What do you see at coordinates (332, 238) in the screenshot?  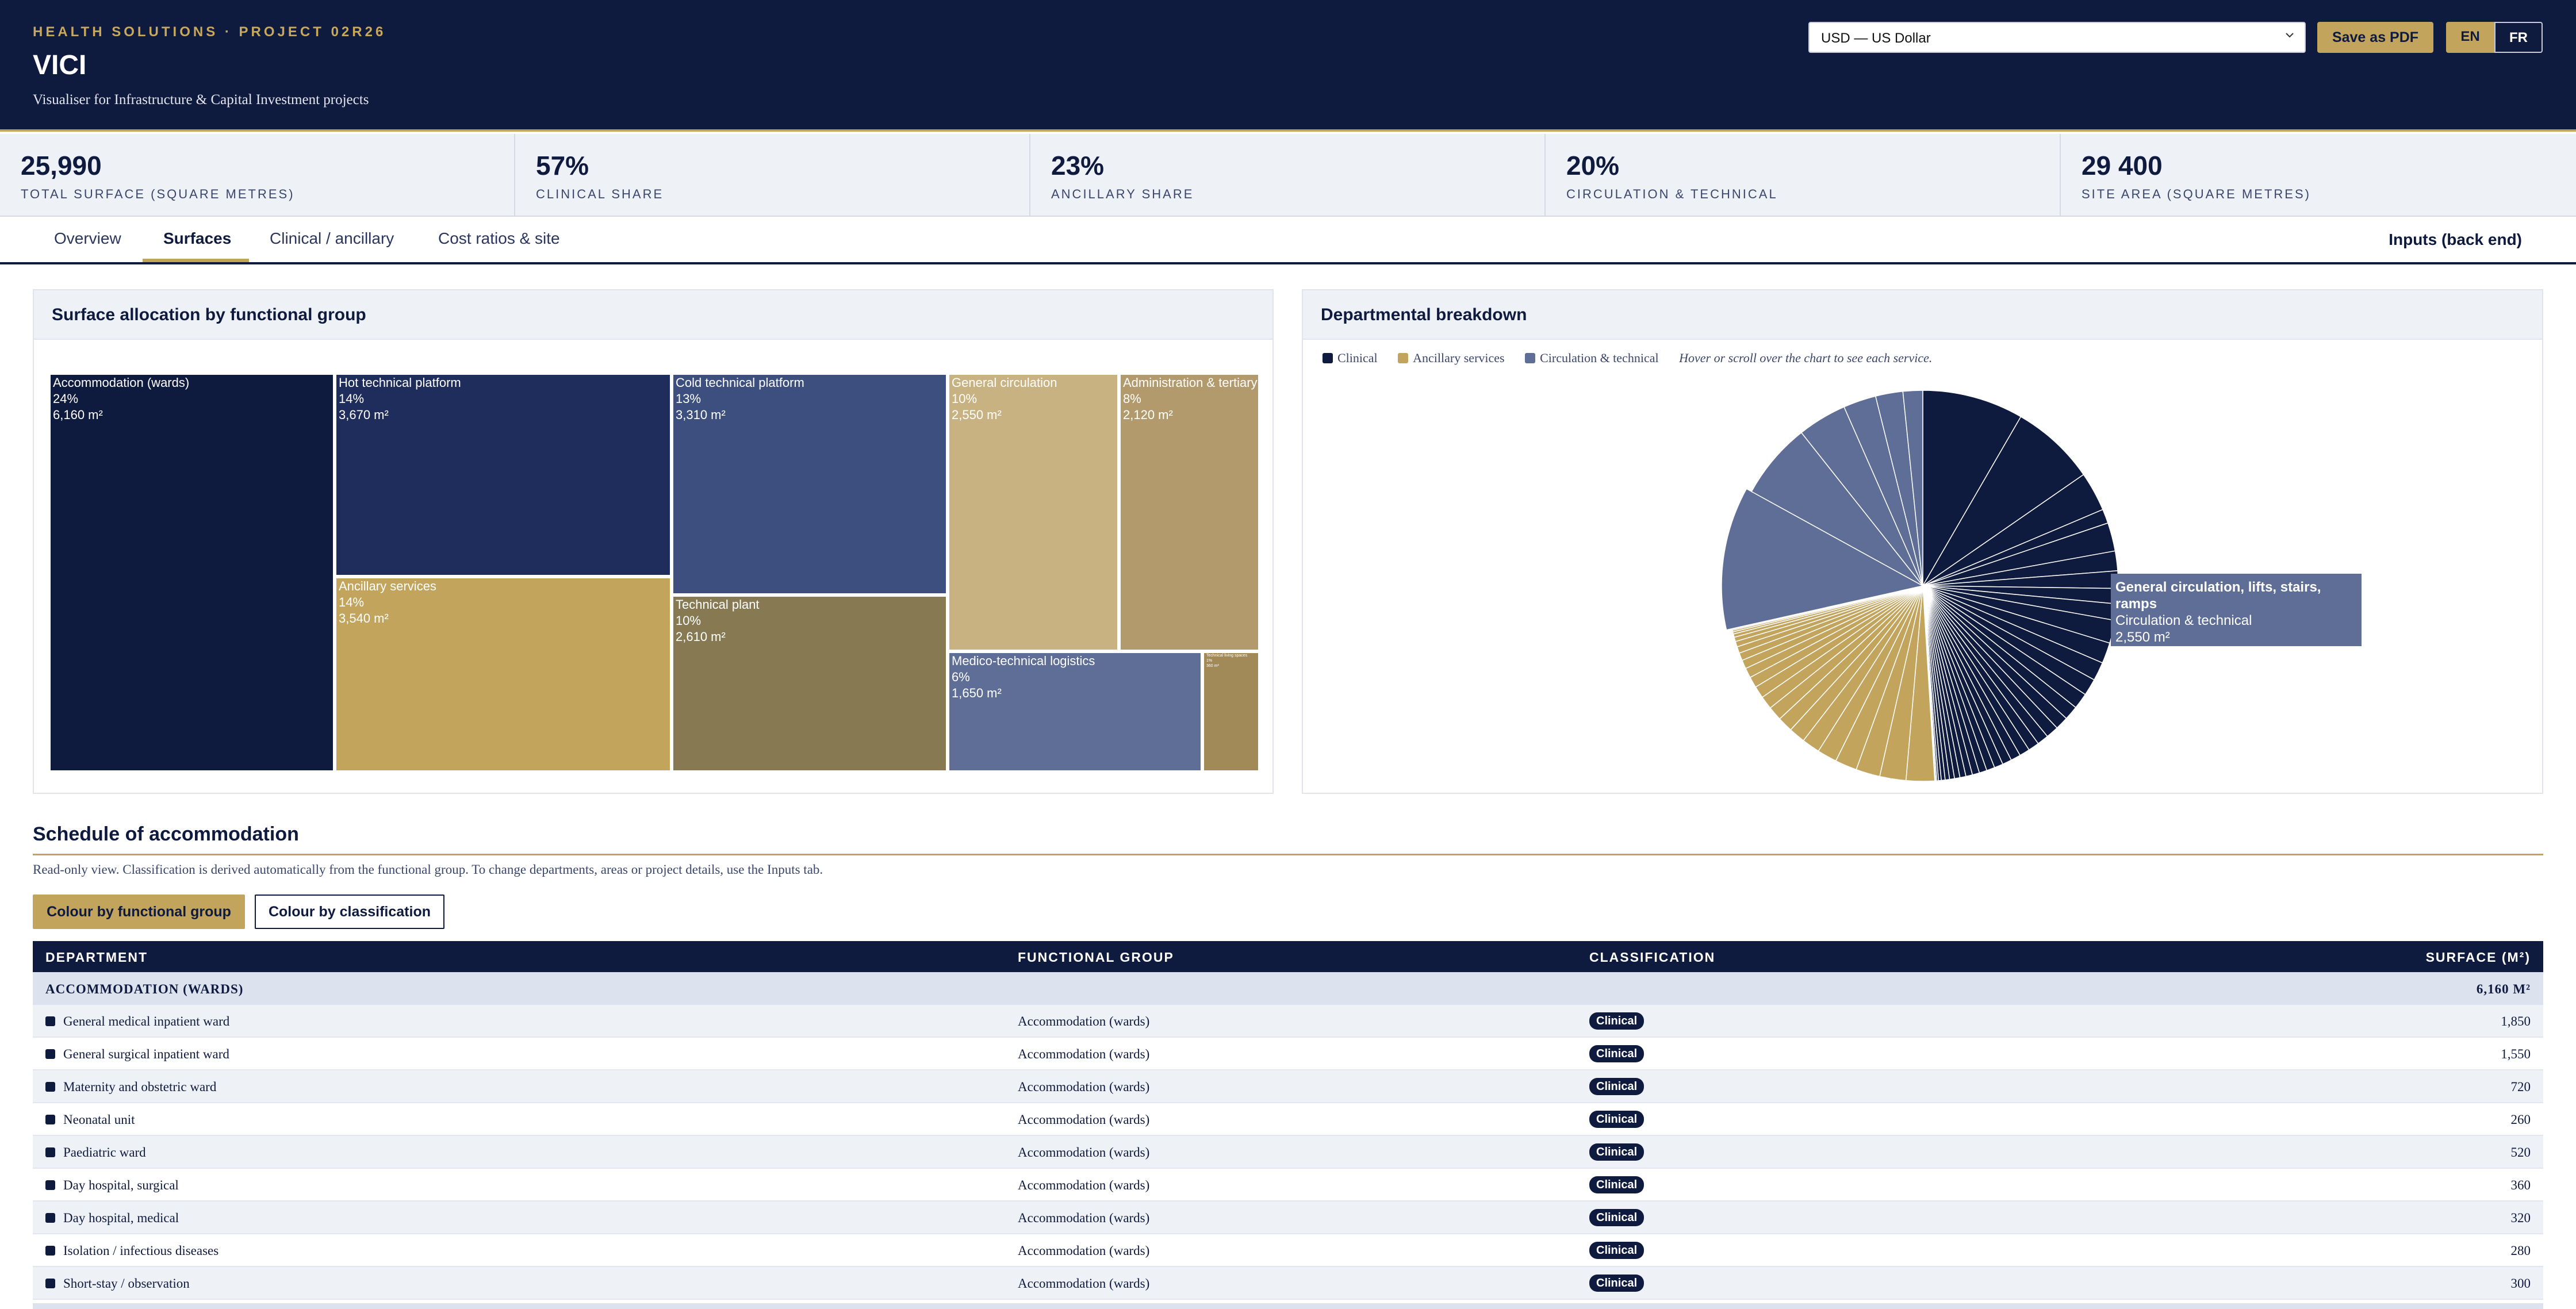 I see `tab-clinical-ancillary: Clinical / ancillary` at bounding box center [332, 238].